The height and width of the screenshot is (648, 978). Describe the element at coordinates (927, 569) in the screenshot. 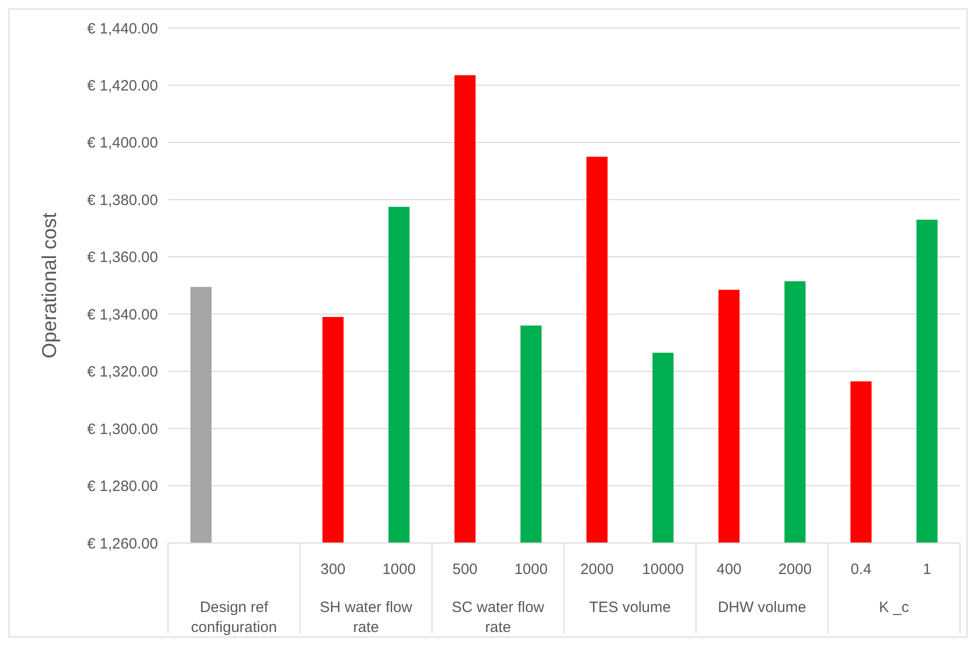

I see `x-tick-label: 1` at that location.